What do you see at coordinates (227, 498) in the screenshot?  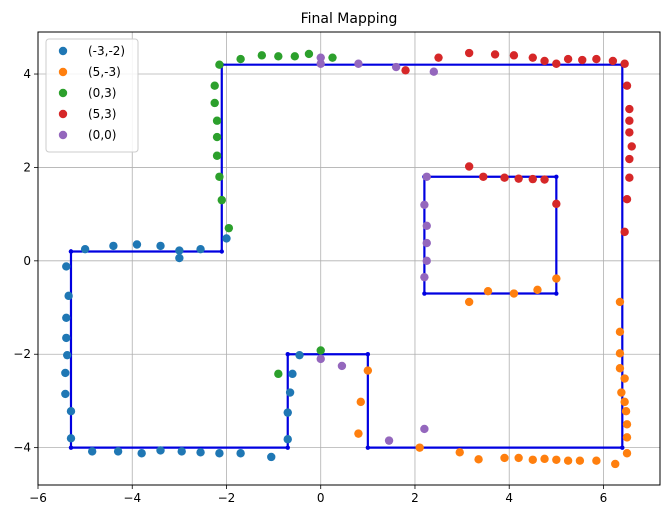 I see `x-tick-label: −2` at bounding box center [227, 498].